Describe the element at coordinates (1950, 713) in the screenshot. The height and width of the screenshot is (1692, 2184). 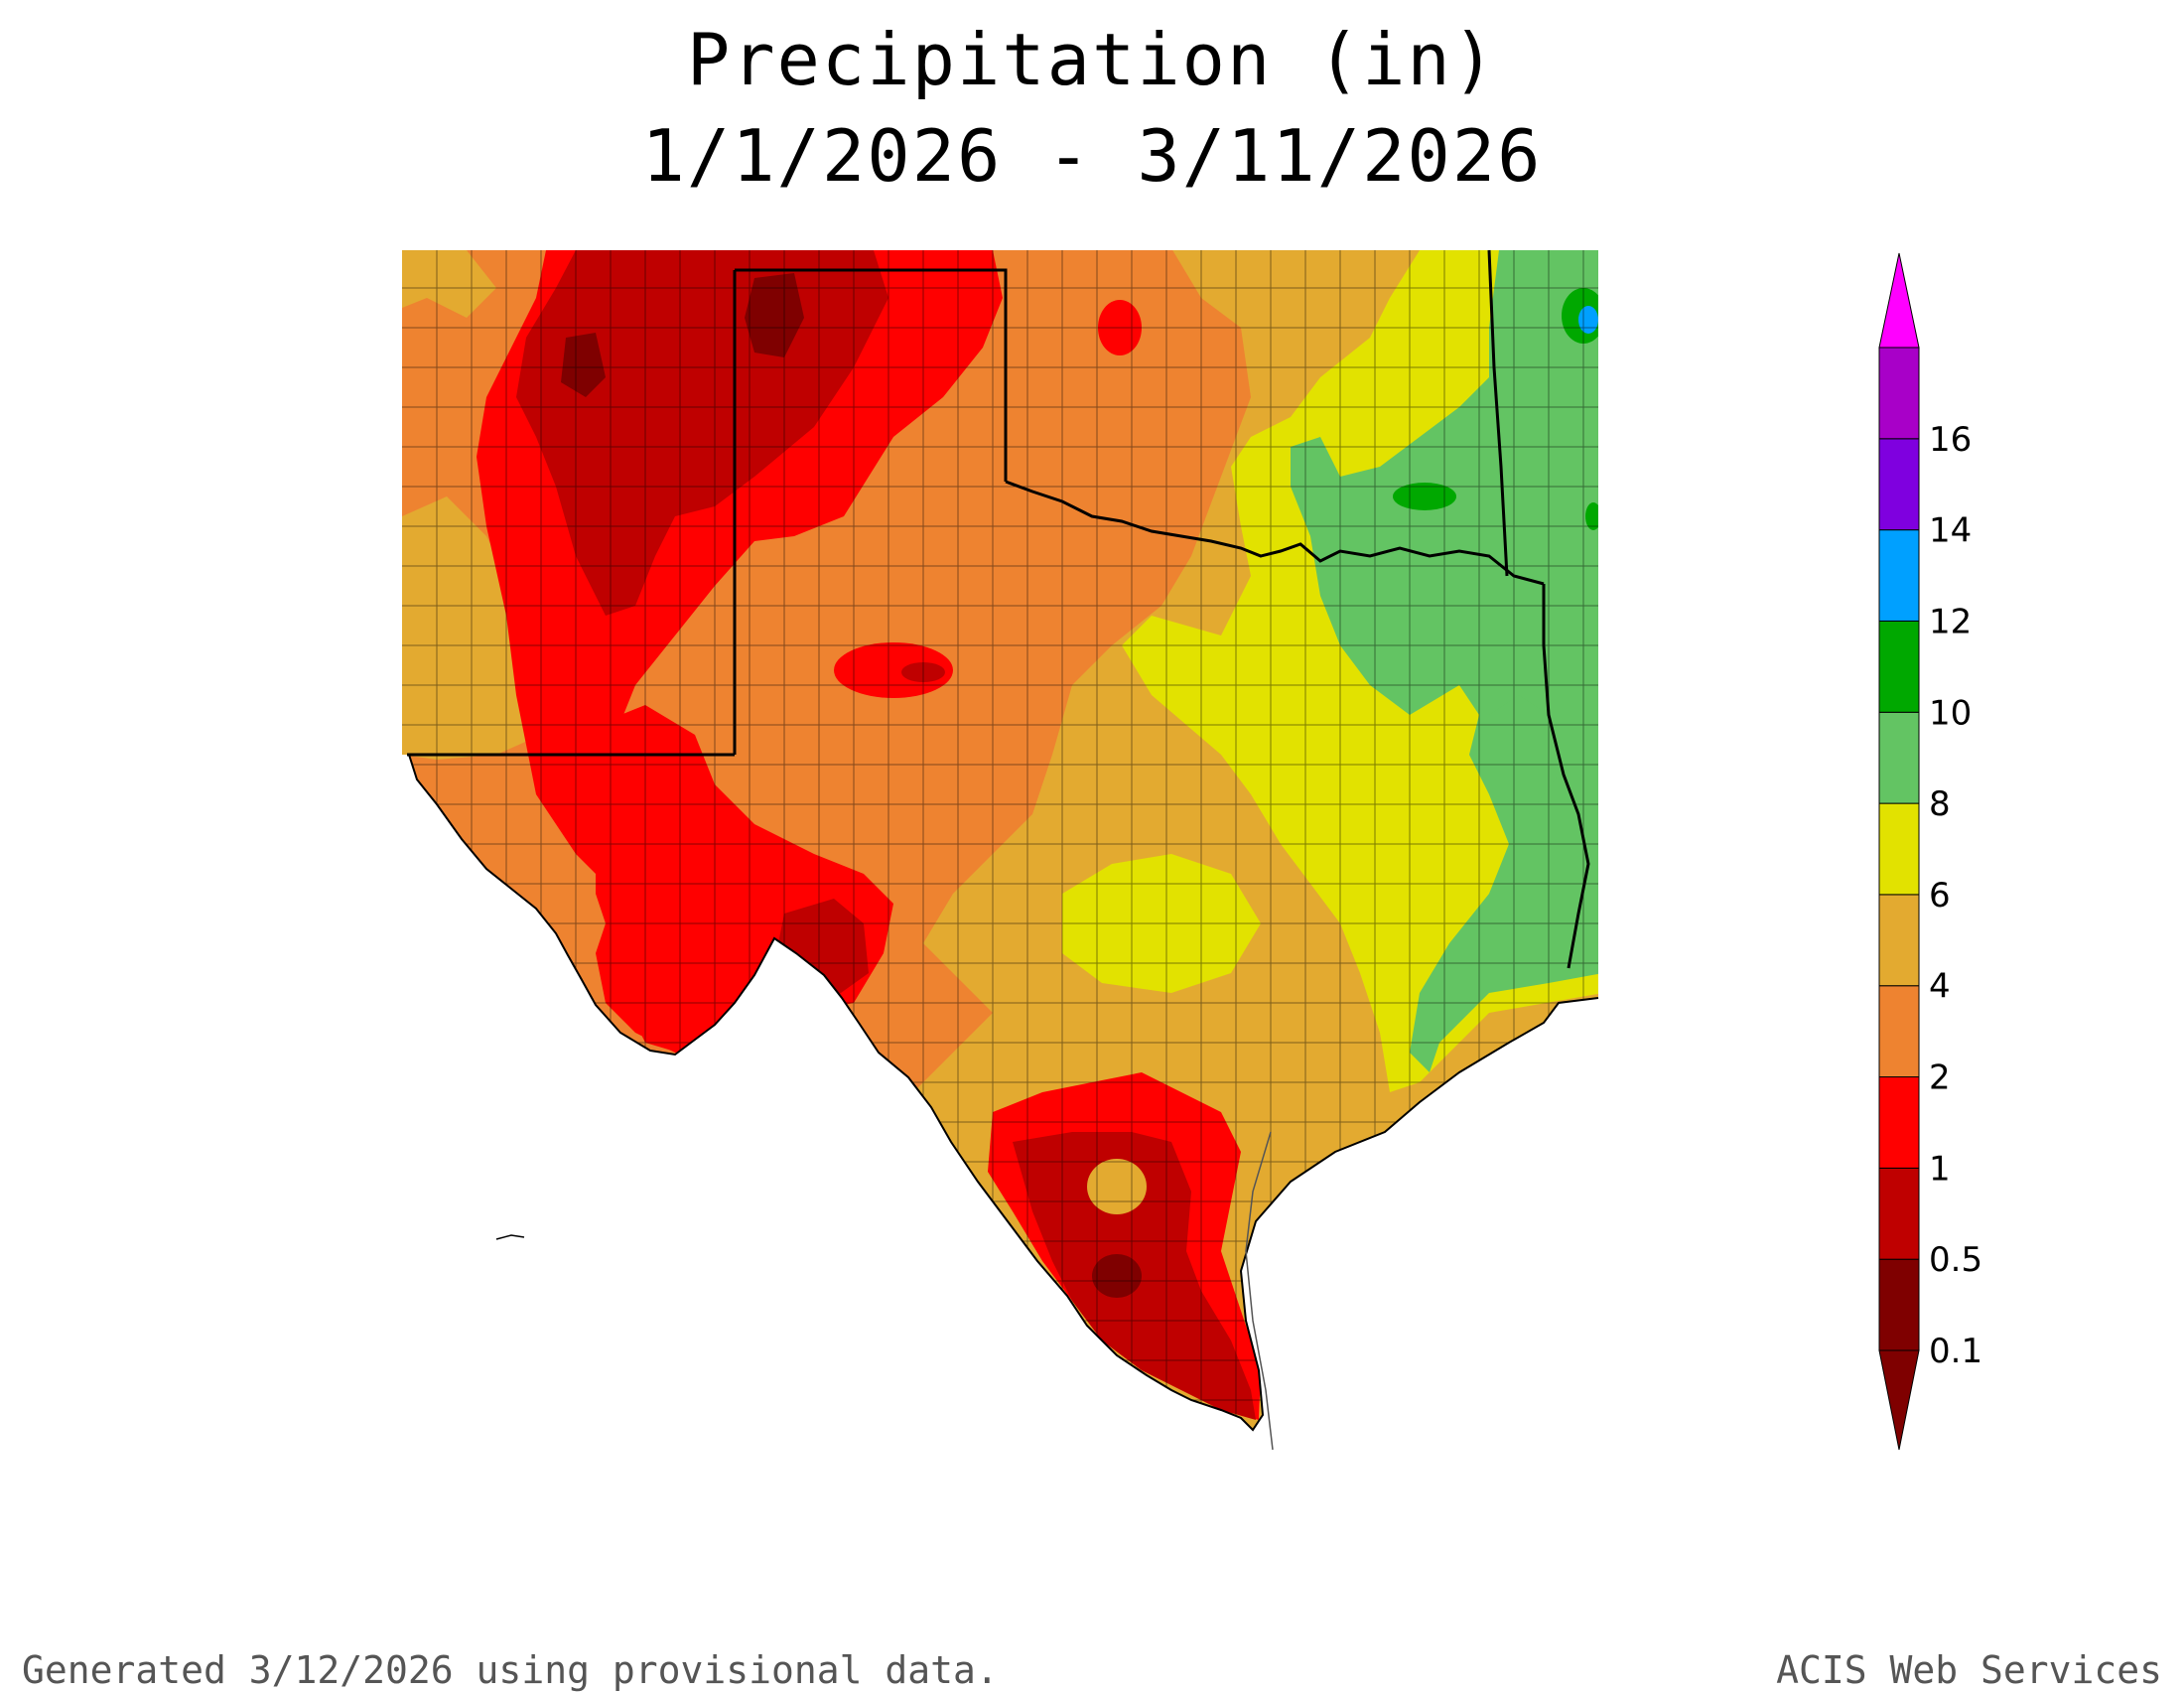
I see `legend-label-10: 10` at that location.